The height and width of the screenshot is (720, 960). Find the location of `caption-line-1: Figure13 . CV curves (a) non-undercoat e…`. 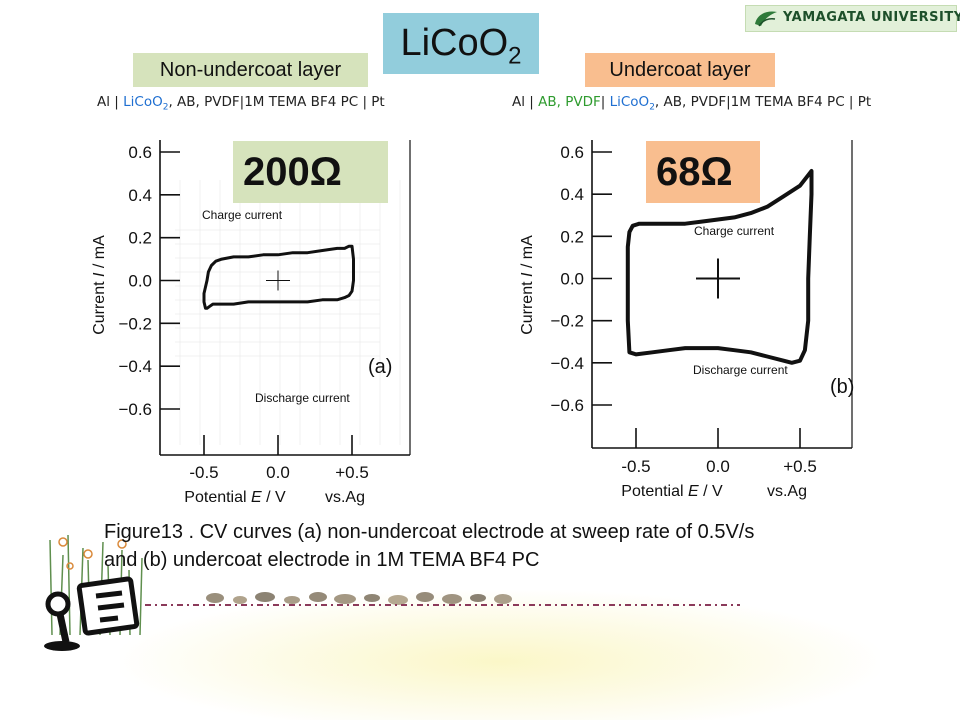

caption-line-1: Figure13 . CV curves (a) non-undercoat e… is located at coordinates (429, 532).